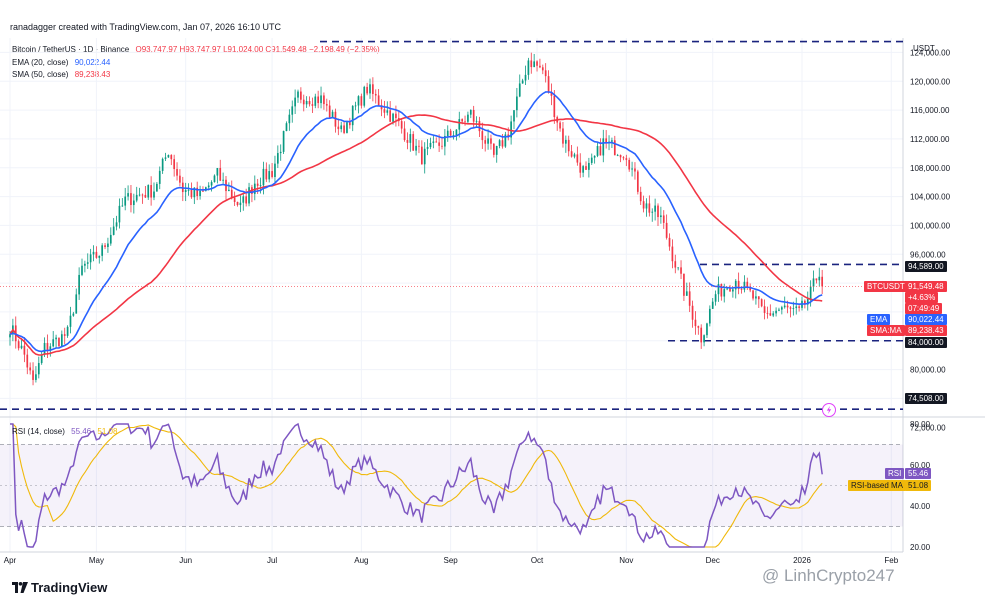  What do you see at coordinates (96, 560) in the screenshot?
I see `time-axis-label: May` at bounding box center [96, 560].